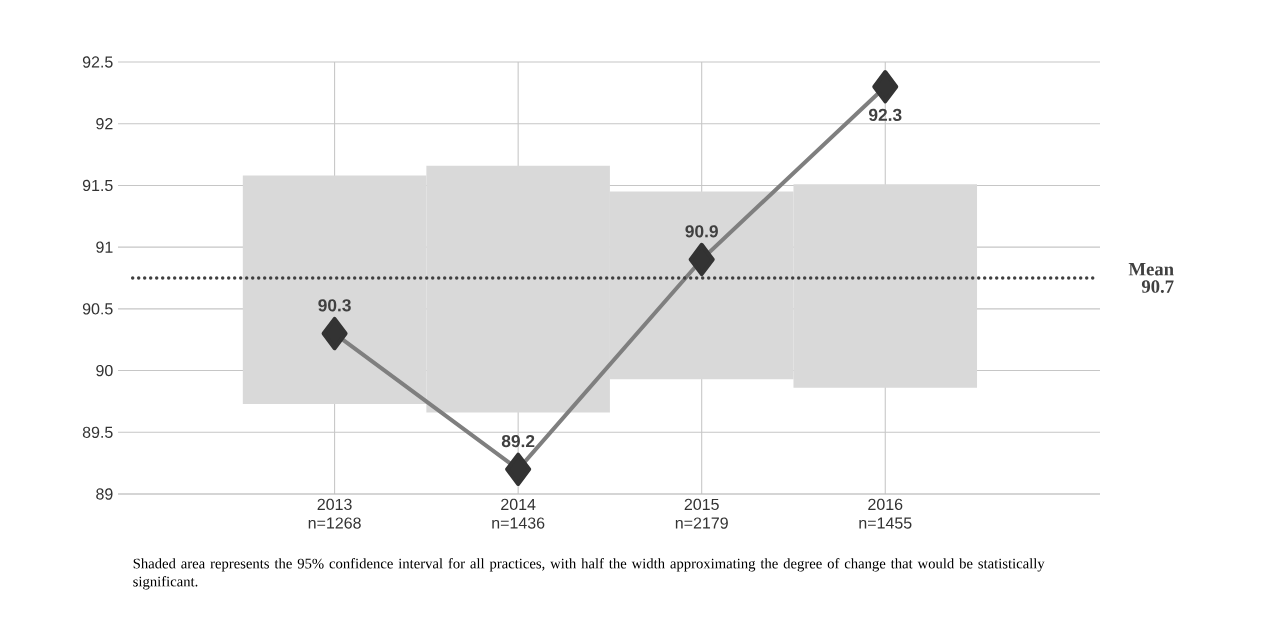 The height and width of the screenshot is (621, 1274). Describe the element at coordinates (701, 231) in the screenshot. I see `data-label: 90.9` at that location.